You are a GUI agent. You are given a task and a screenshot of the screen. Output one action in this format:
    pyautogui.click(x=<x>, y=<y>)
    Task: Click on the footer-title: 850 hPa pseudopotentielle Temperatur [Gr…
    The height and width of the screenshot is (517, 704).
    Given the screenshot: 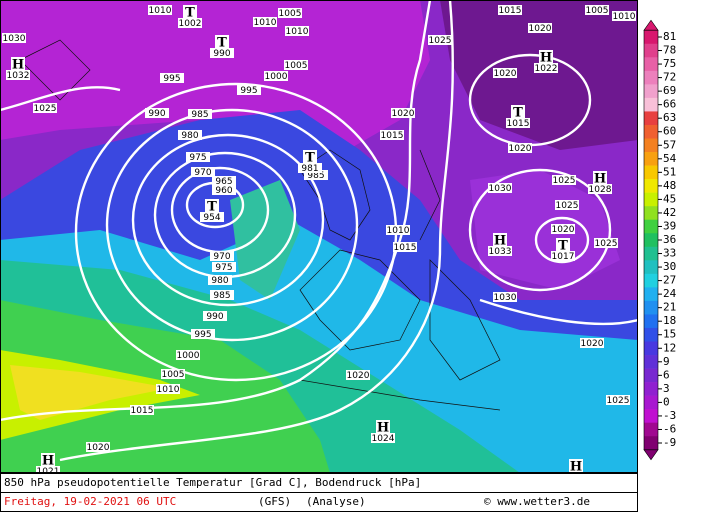 What is the action you would take?
    pyautogui.click(x=212, y=482)
    